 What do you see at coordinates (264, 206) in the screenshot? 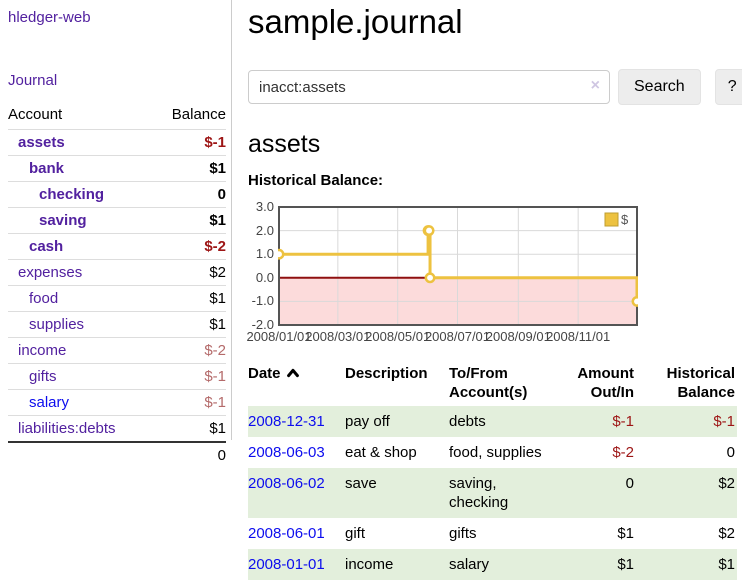
I see `y-axis-tick: 3.0` at bounding box center [264, 206].